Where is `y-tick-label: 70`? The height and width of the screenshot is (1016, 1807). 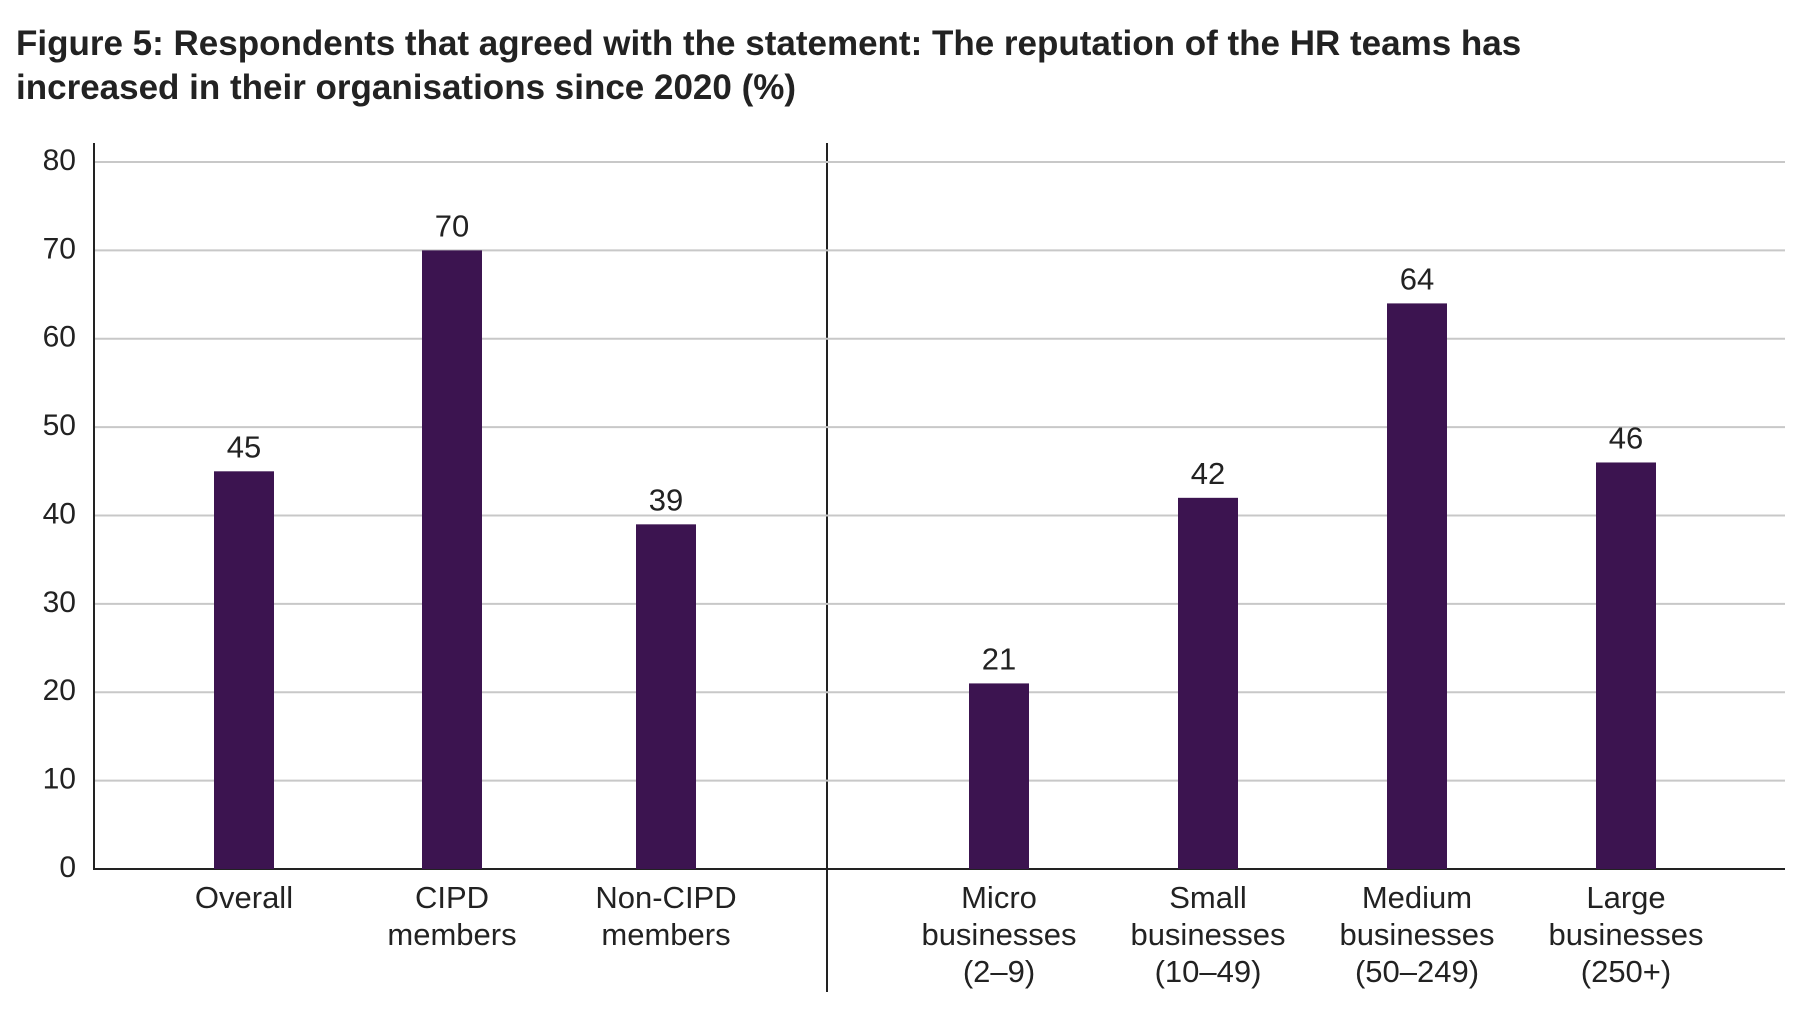
y-tick-label: 70 is located at coordinates (59, 248).